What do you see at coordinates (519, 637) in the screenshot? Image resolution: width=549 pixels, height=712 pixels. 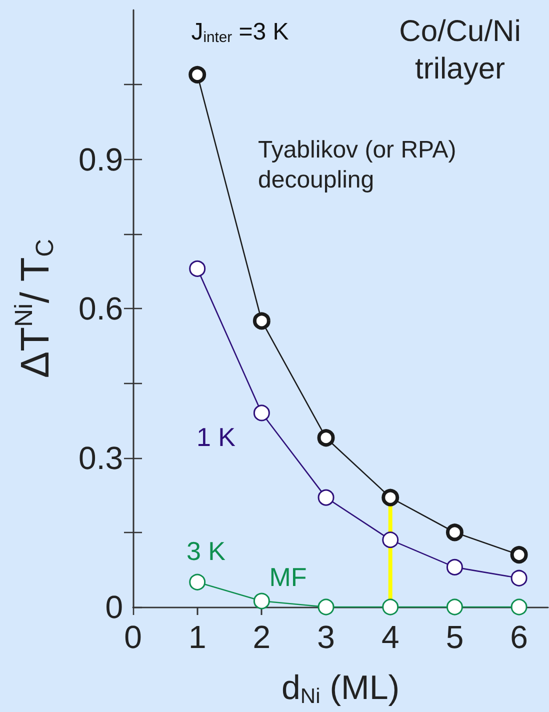 I see `x-tick-label: 6` at bounding box center [519, 637].